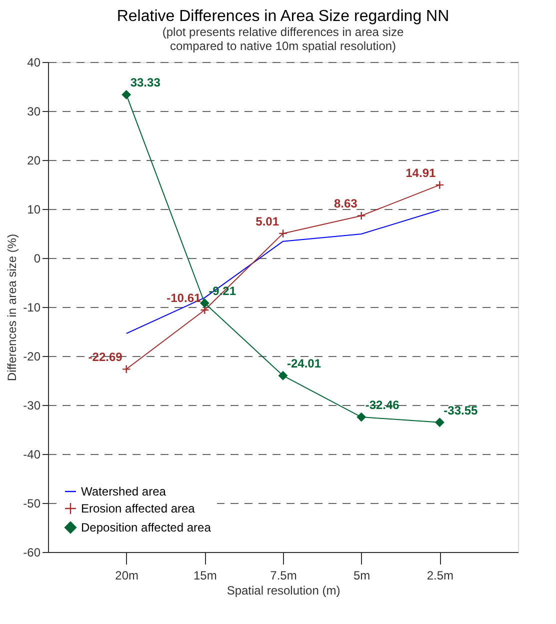 The width and height of the screenshot is (556, 624). I want to click on data-label: -32.46, so click(382, 405).